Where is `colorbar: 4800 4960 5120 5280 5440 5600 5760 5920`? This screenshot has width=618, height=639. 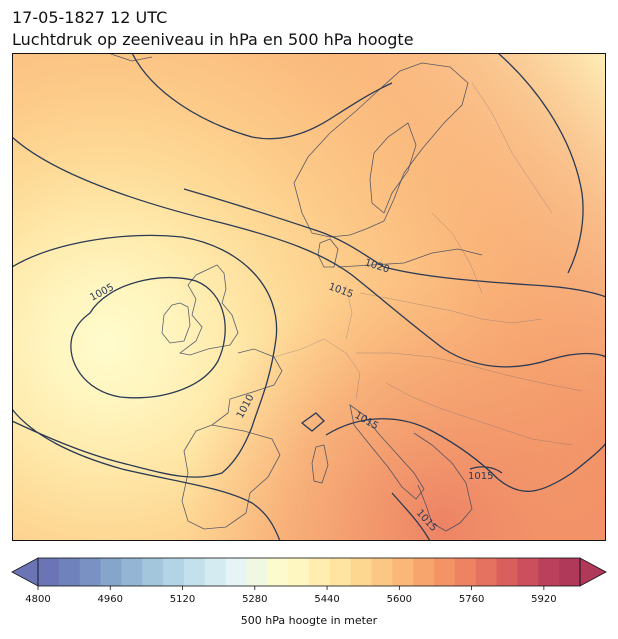
colorbar: 4800 4960 5120 5280 5440 5600 5760 5920 is located at coordinates (309, 581).